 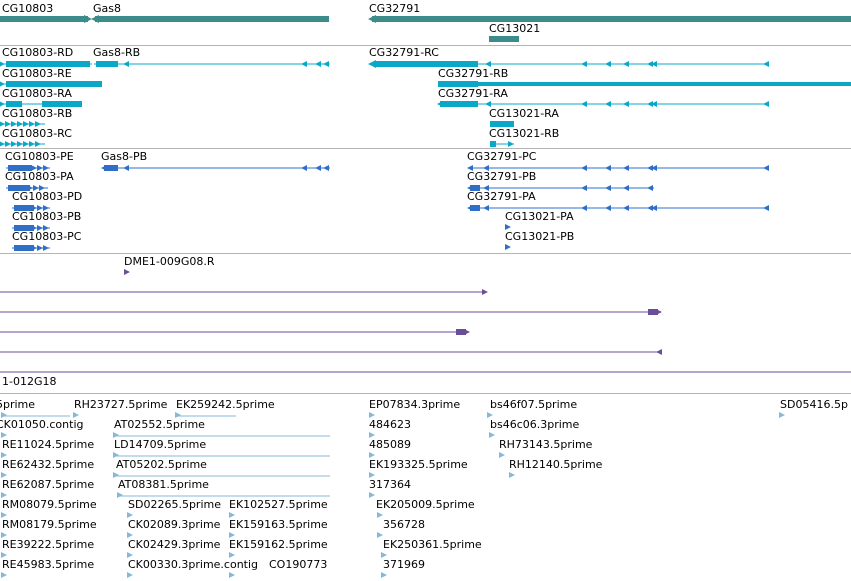 I want to click on feature-label-gas8-rb: Gas8-RB, so click(x=117, y=52).